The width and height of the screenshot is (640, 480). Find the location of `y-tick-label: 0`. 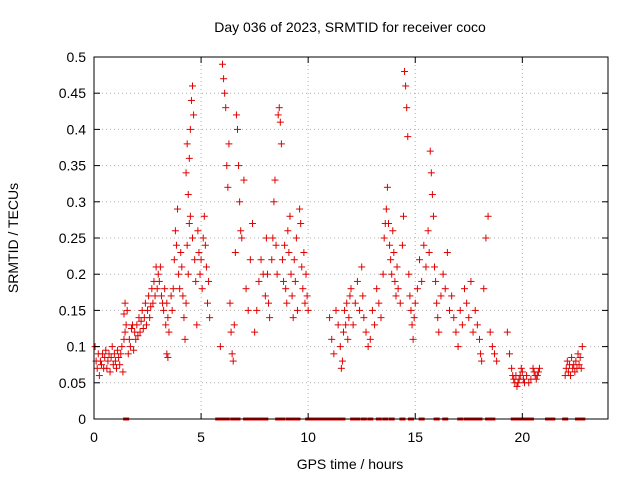

y-tick-label: 0 is located at coordinates (82, 419).